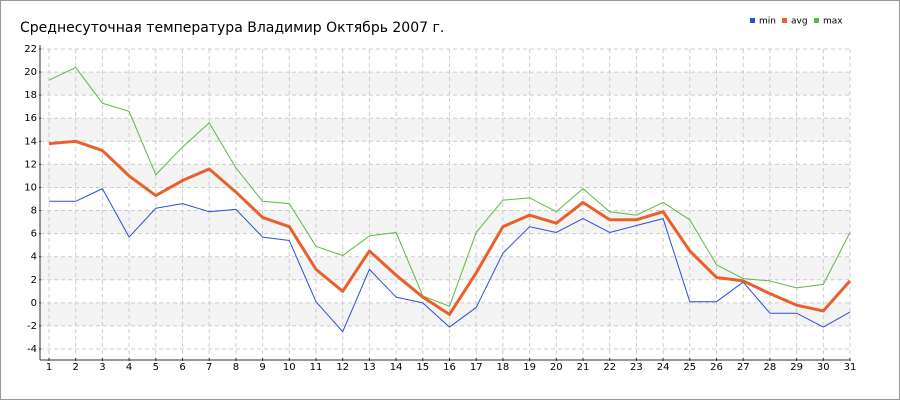 Image resolution: width=900 pixels, height=400 pixels. I want to click on y-tick-label: 12, so click(30, 164).